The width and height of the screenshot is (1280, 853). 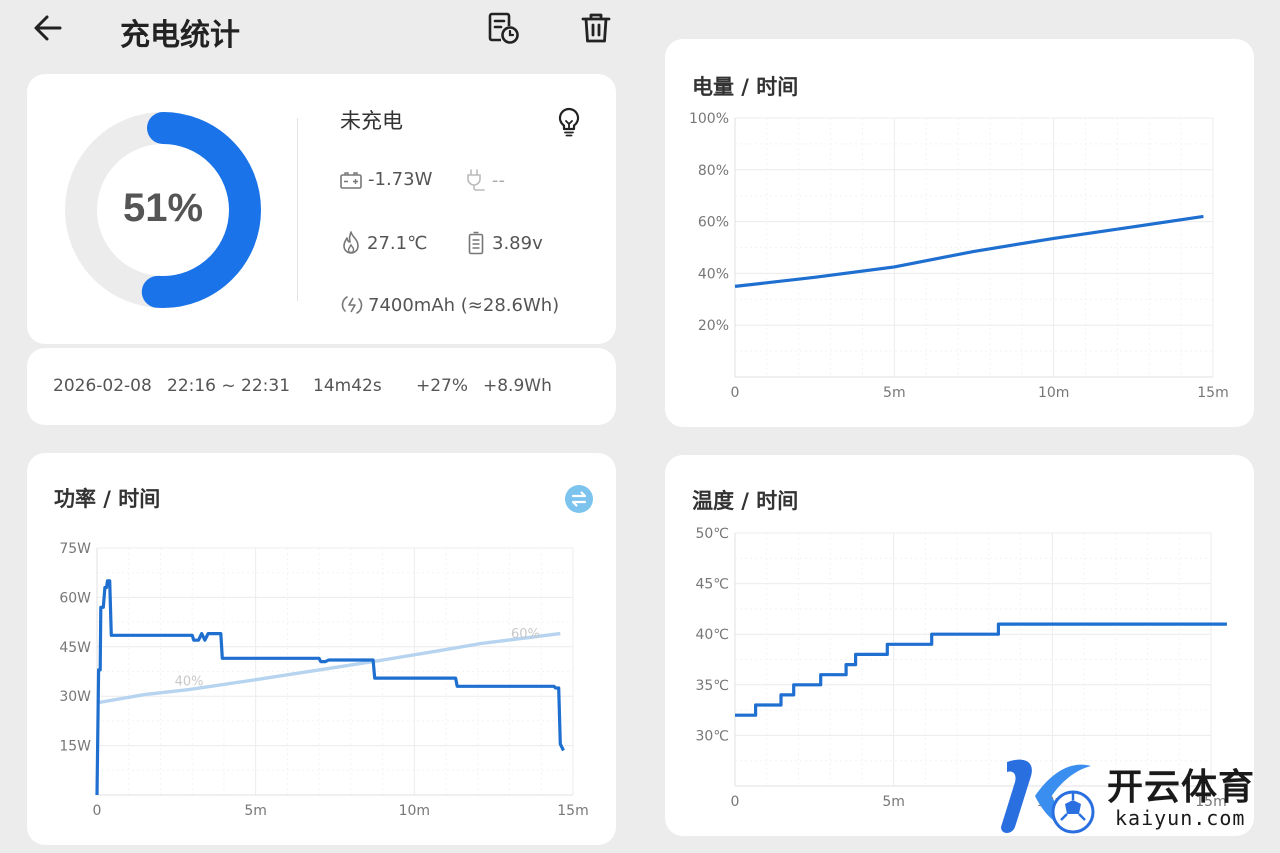 What do you see at coordinates (351, 242) in the screenshot?
I see `flame-icon` at bounding box center [351, 242].